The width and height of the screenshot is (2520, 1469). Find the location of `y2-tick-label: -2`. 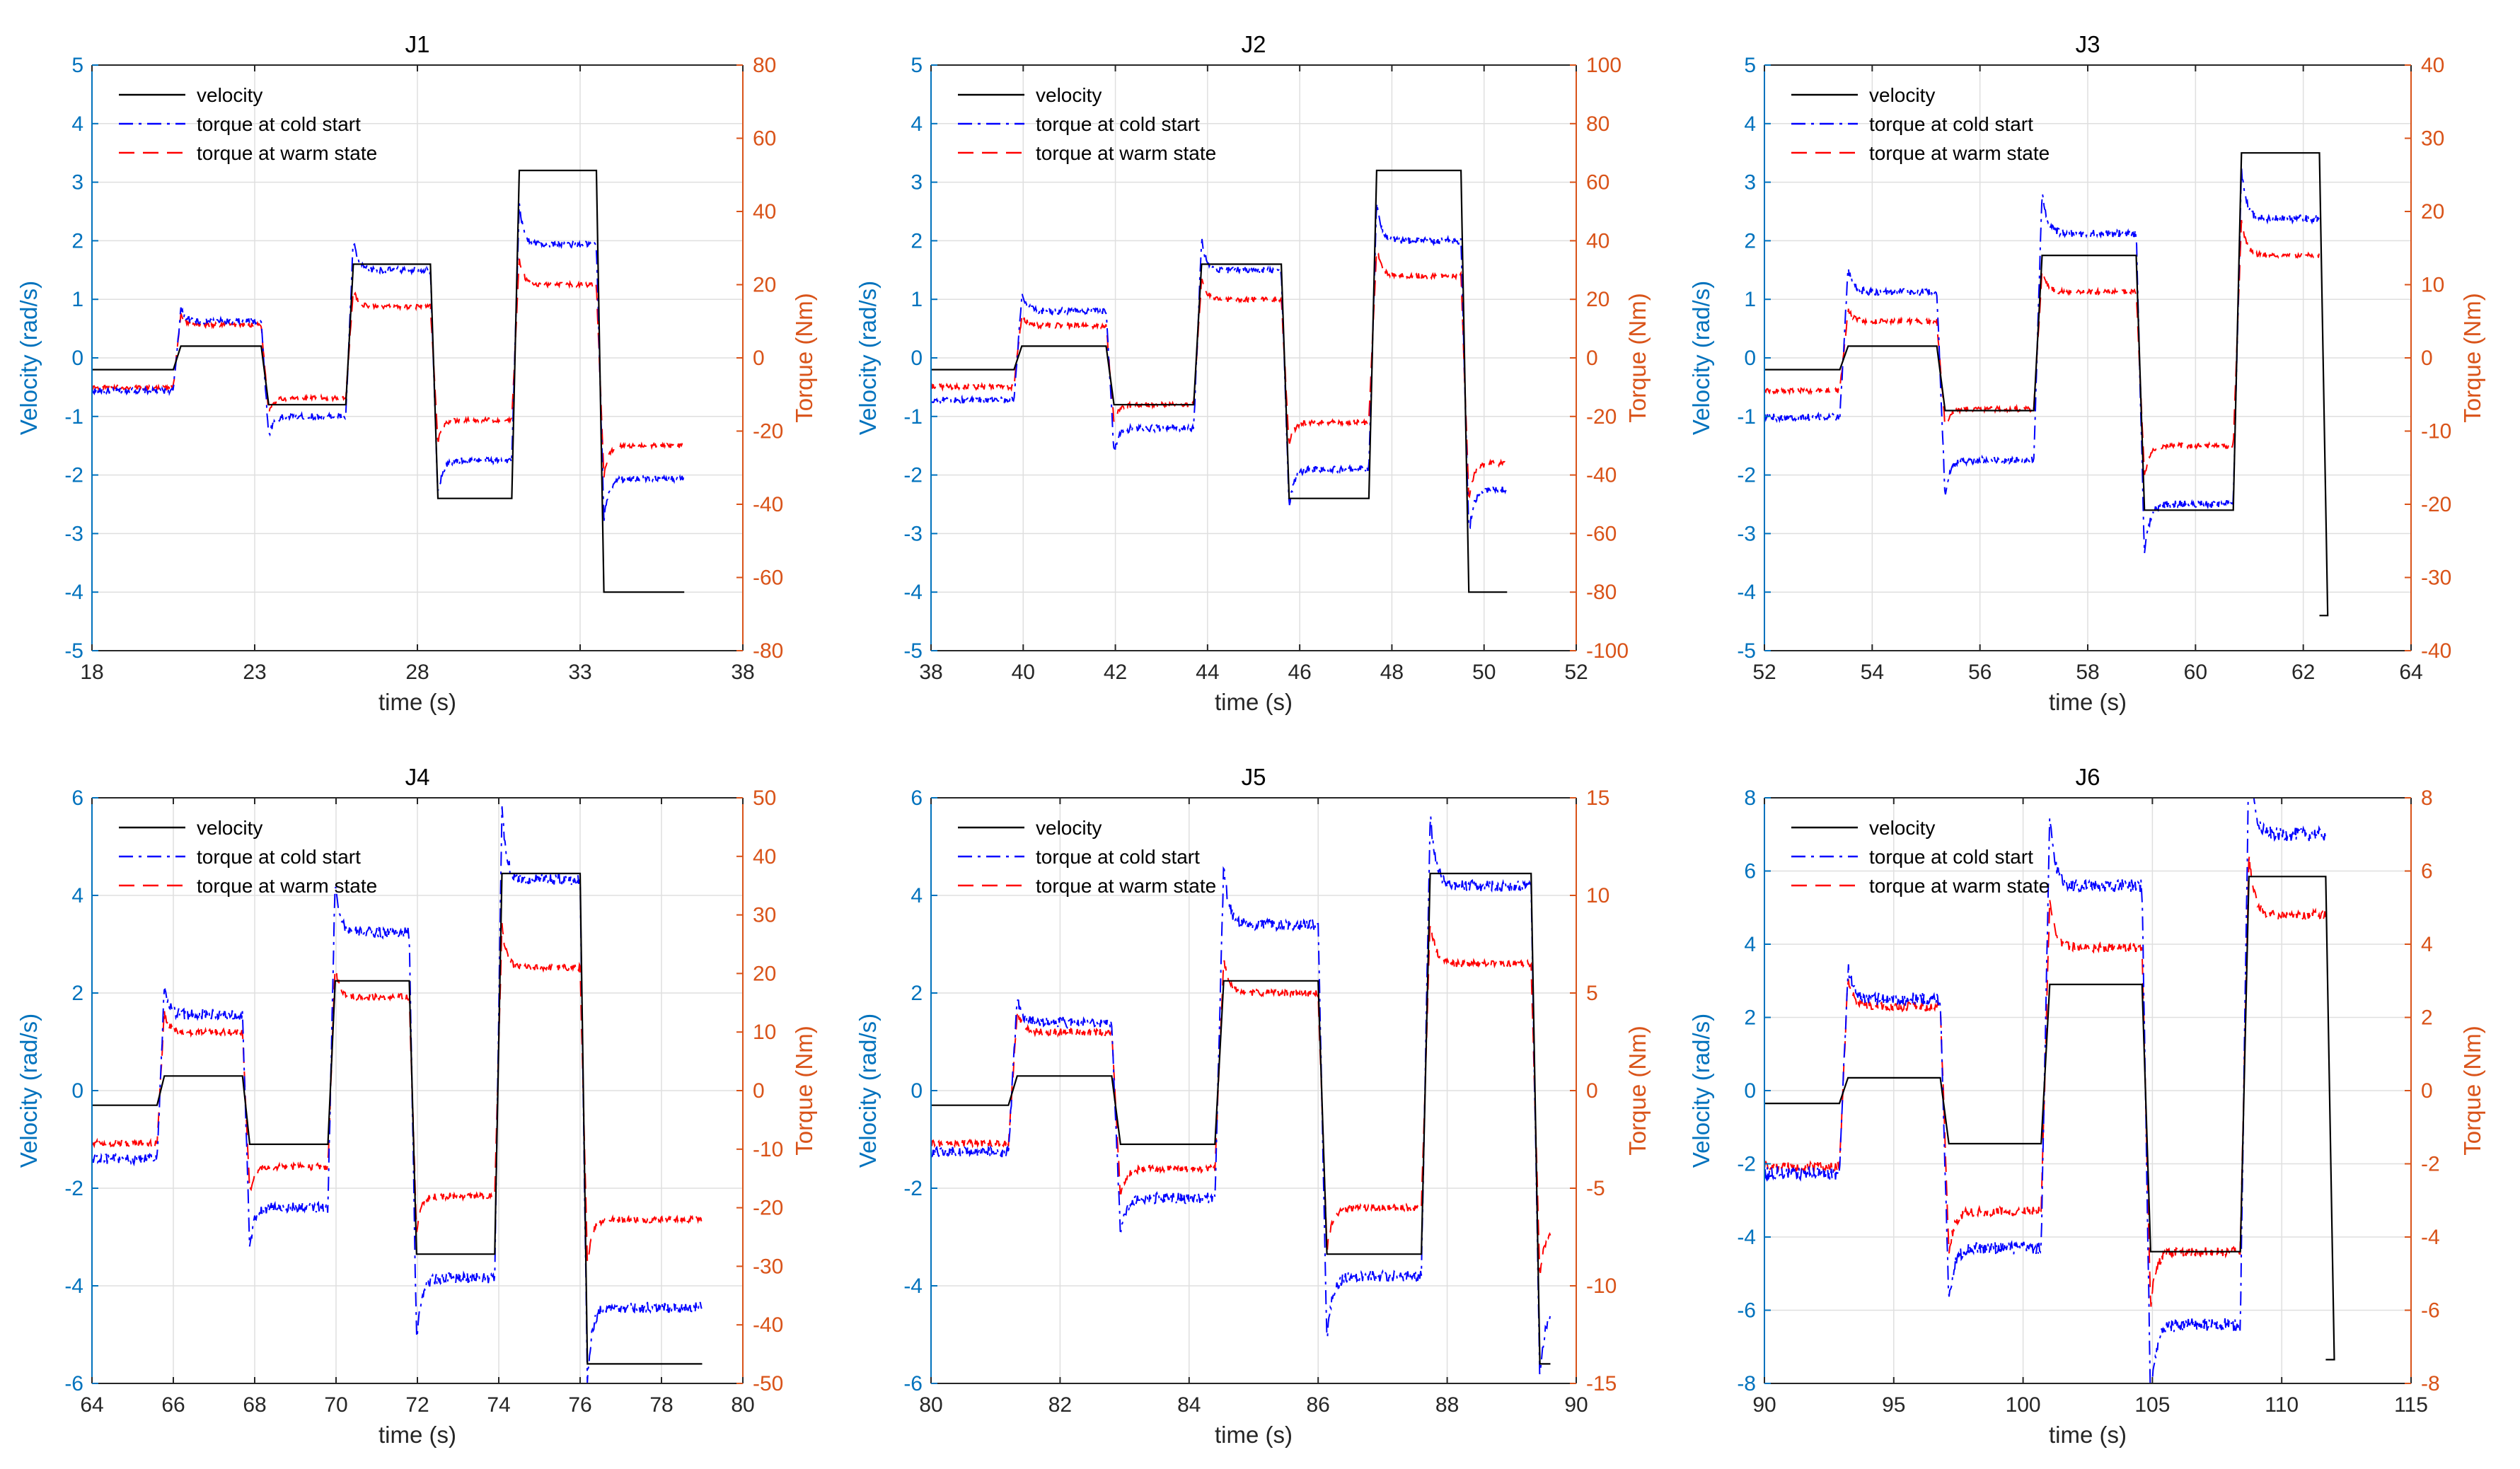

y2-tick-label: -2 is located at coordinates (2431, 1164).